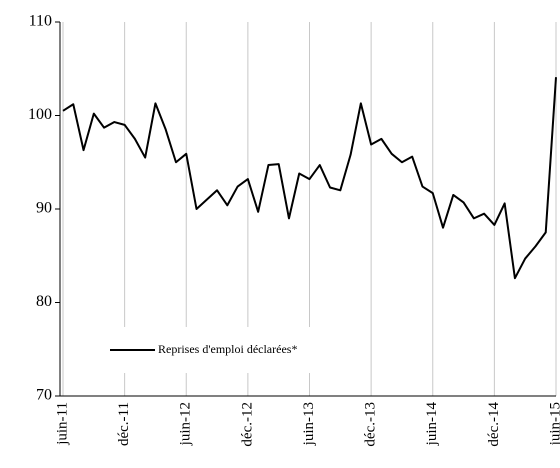 Image resolution: width=560 pixels, height=468 pixels. Describe the element at coordinates (44, 395) in the screenshot. I see `y-tick-label: 70` at that location.